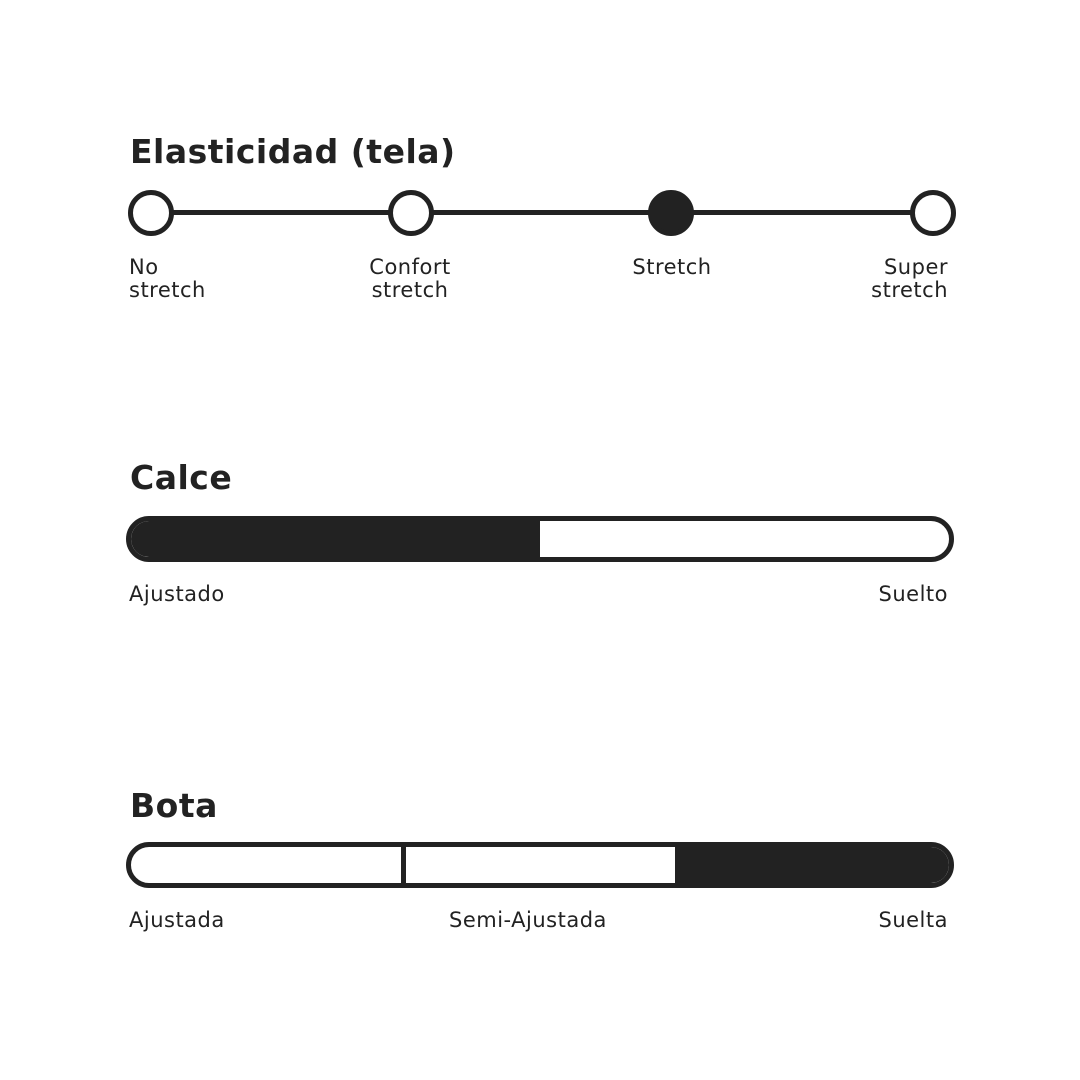  I want to click on fit-bar, so click(540, 539).